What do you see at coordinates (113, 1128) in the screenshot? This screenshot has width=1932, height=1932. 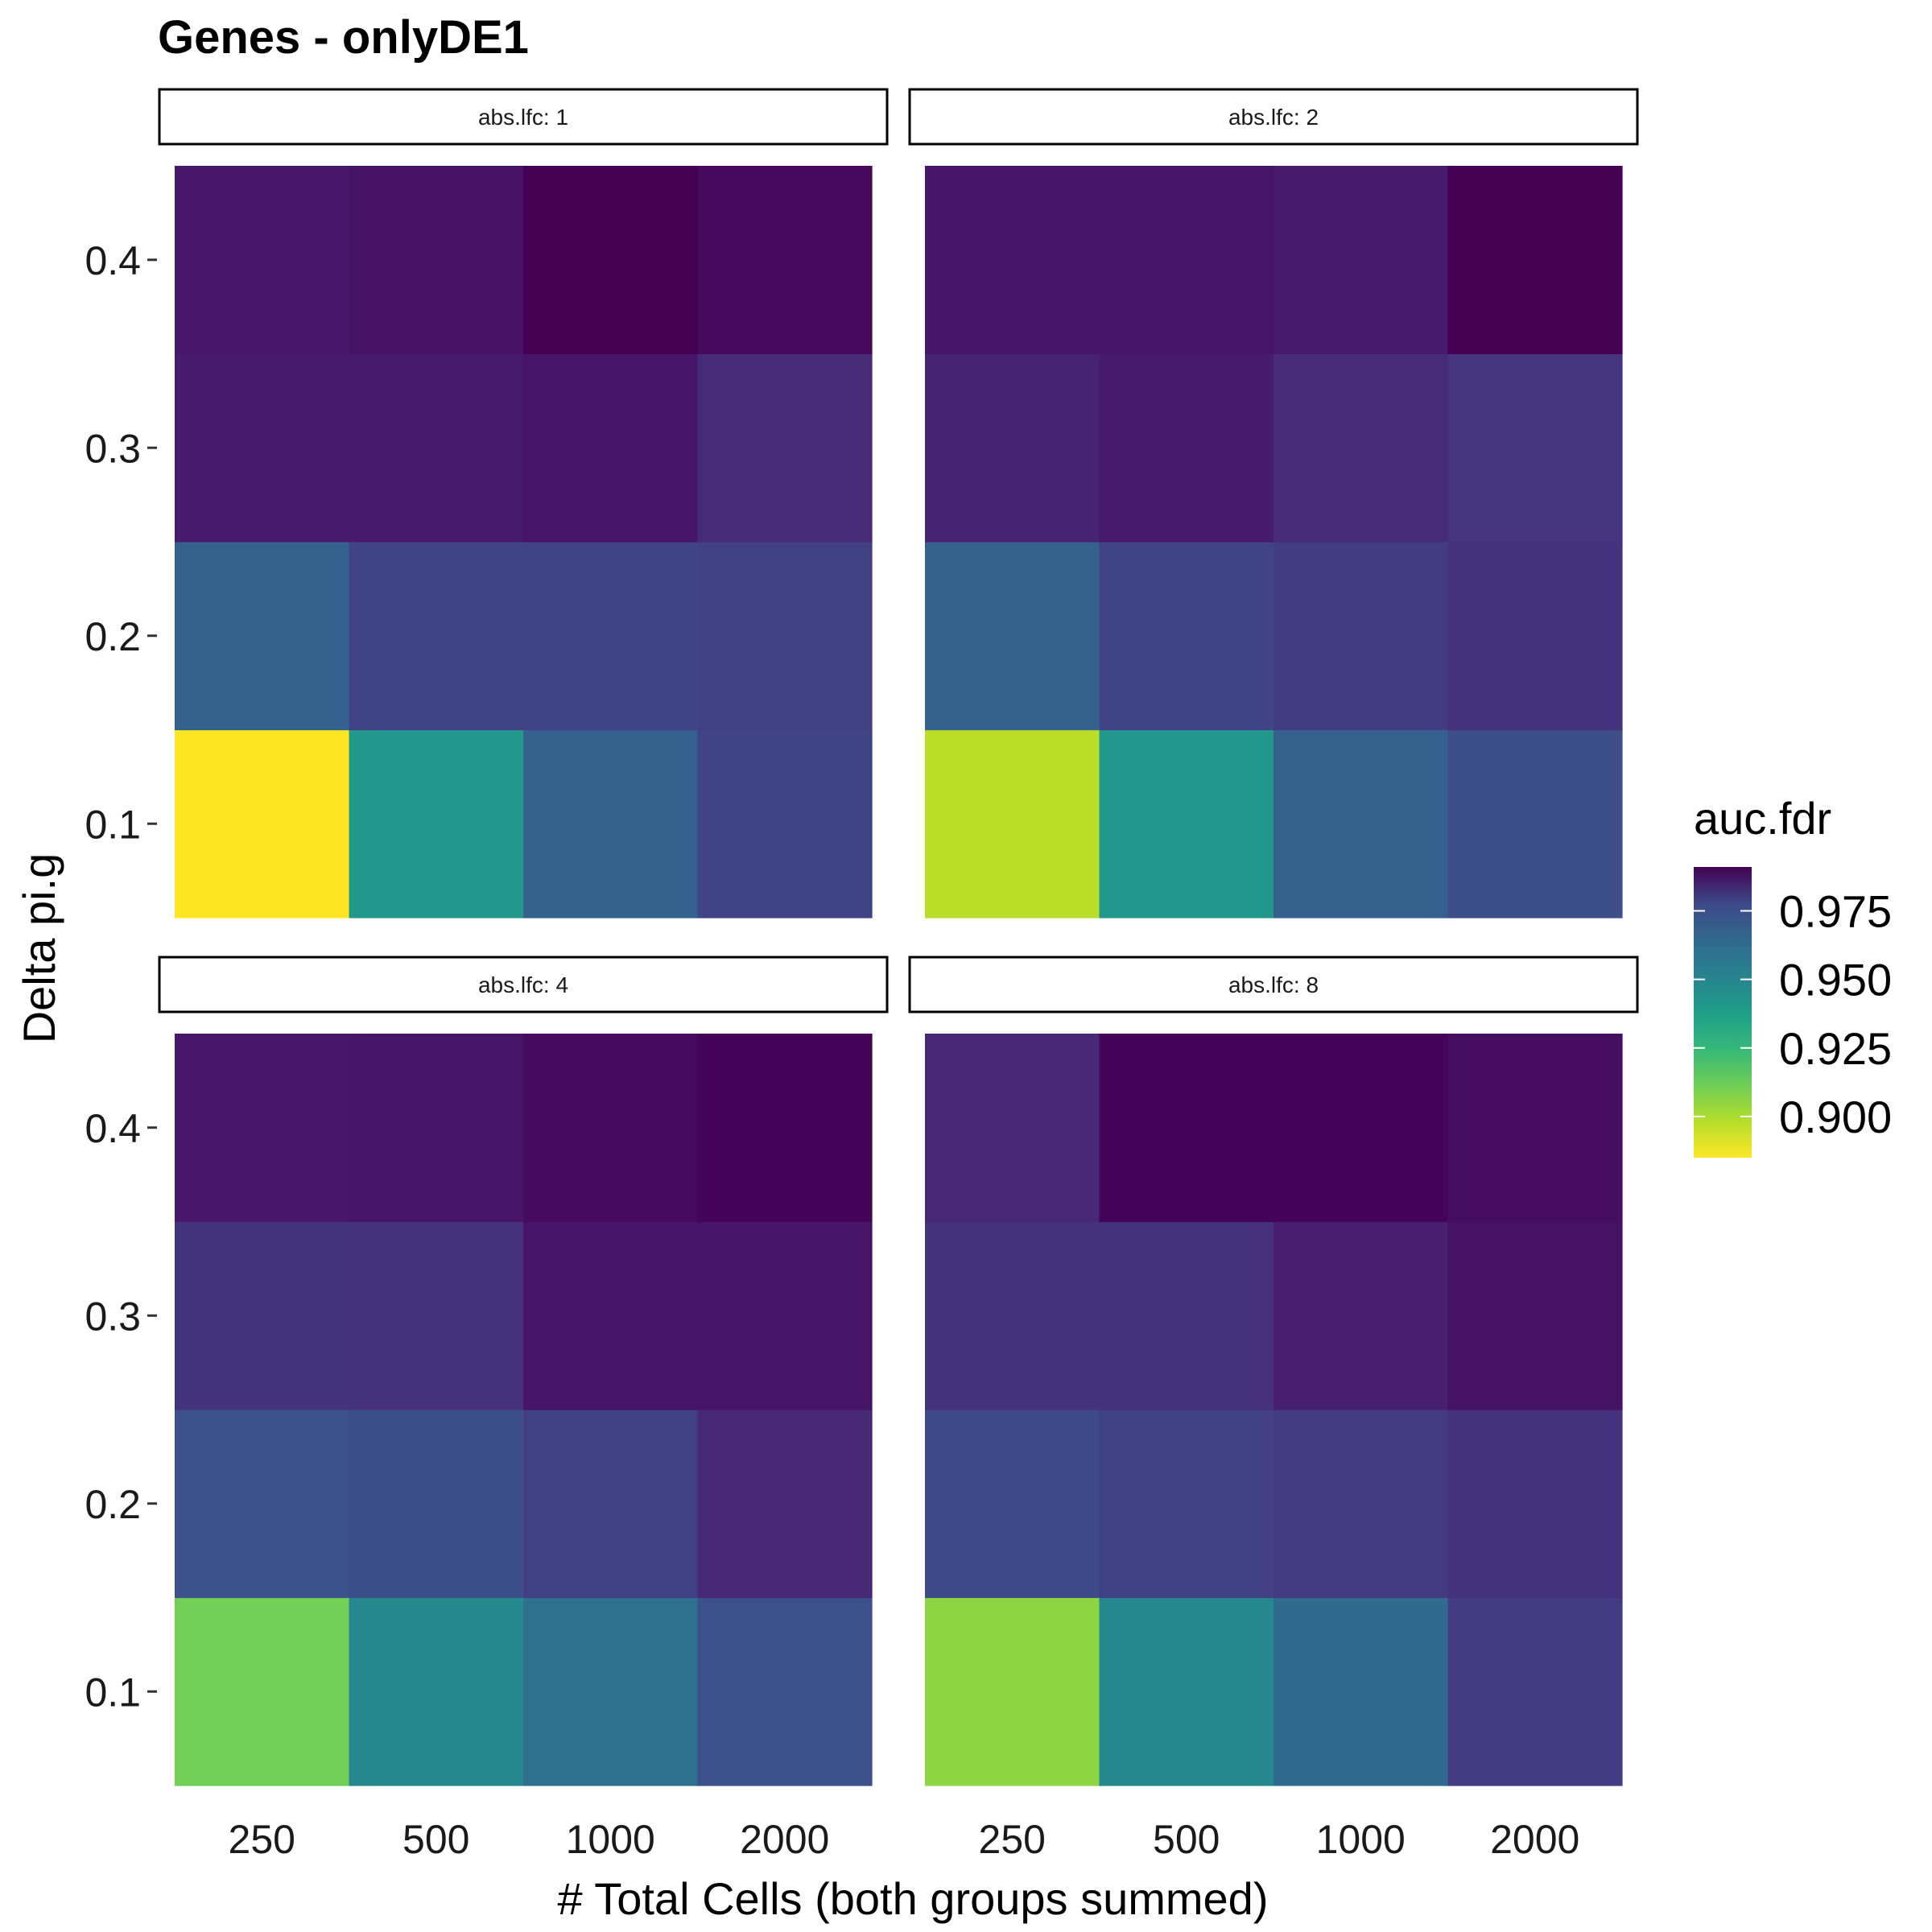 I see `y-tick-label: 0.4` at bounding box center [113, 1128].